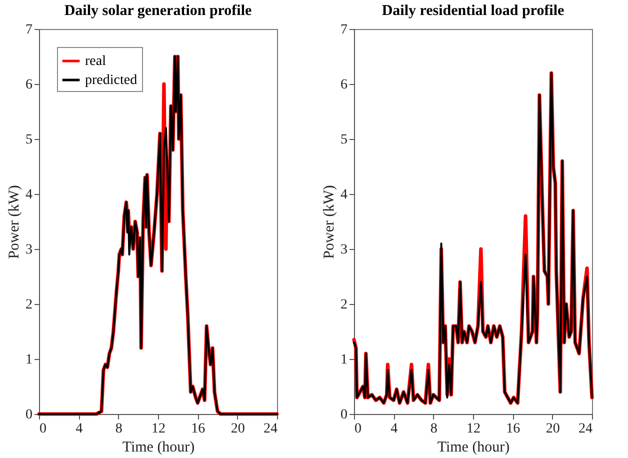  Describe the element at coordinates (95, 61) in the screenshot. I see `legend-label: real` at that location.